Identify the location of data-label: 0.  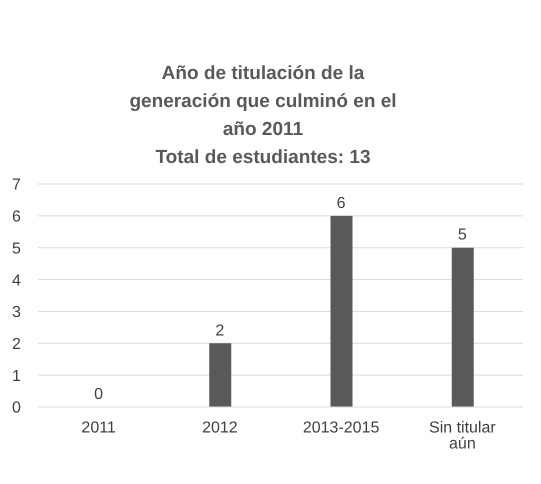
(99, 394).